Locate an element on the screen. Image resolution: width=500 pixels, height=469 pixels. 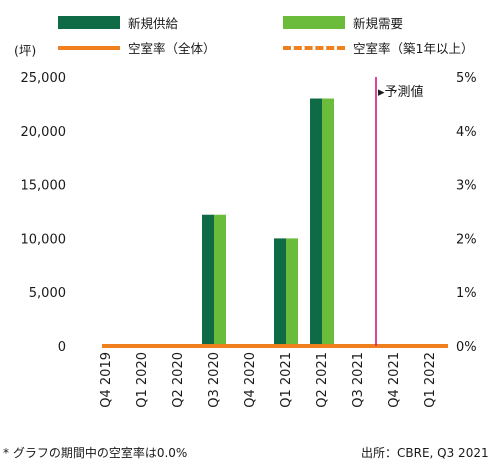
legend-item-vacancy: 空室率（全体） is located at coordinates (137, 47).